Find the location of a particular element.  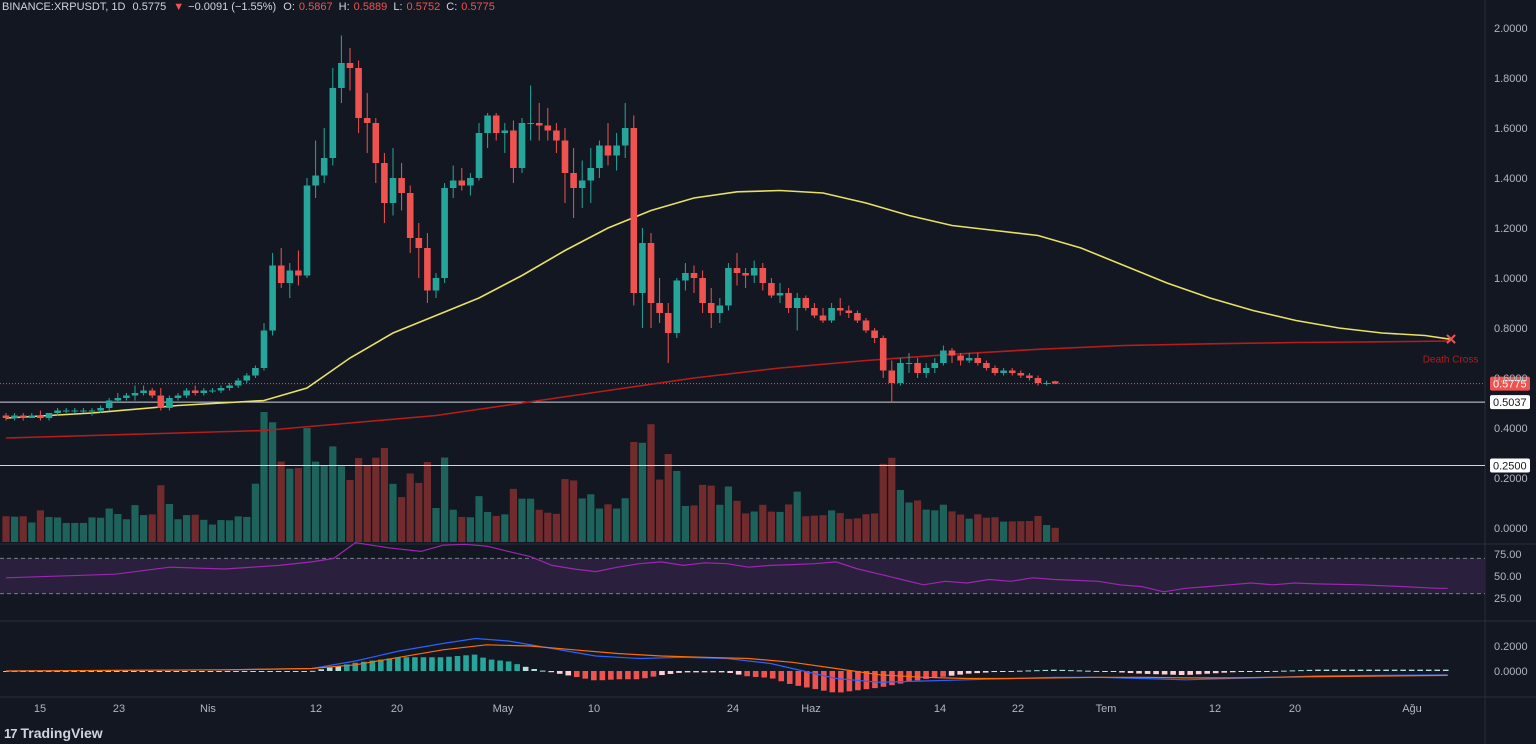

death-cross-marker: ✕ is located at coordinates (1451, 340).